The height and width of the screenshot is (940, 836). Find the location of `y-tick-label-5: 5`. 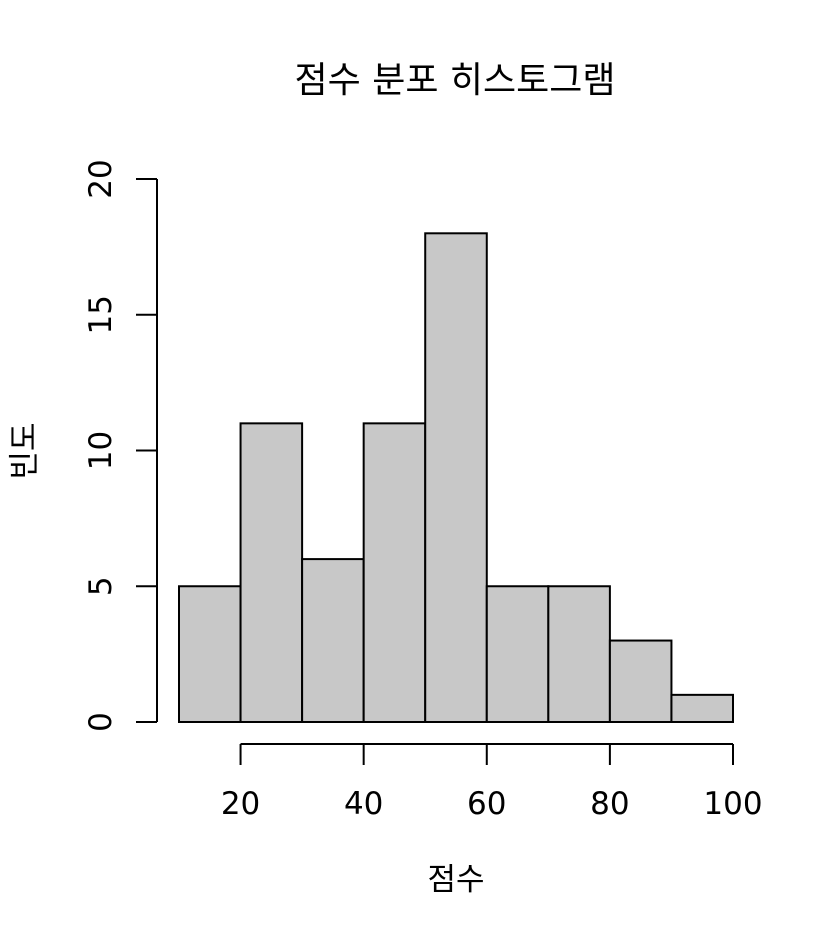

y-tick-label-5: 5 is located at coordinates (101, 586).